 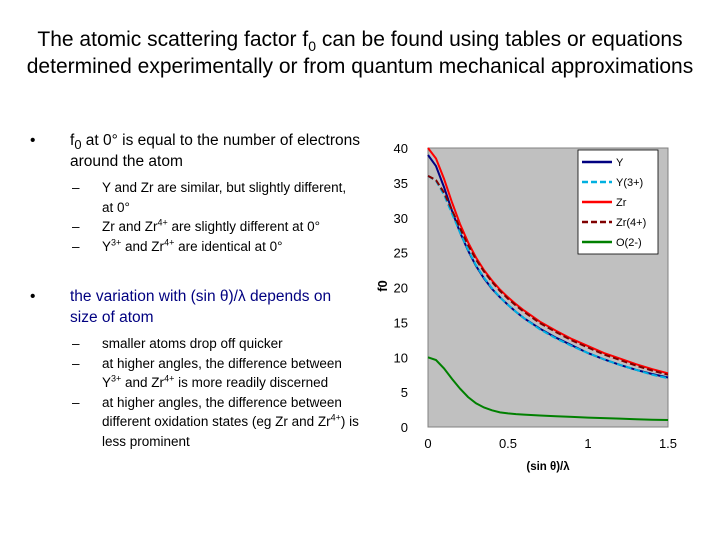 I want to click on y-tick-label: 10, so click(x=401, y=357).